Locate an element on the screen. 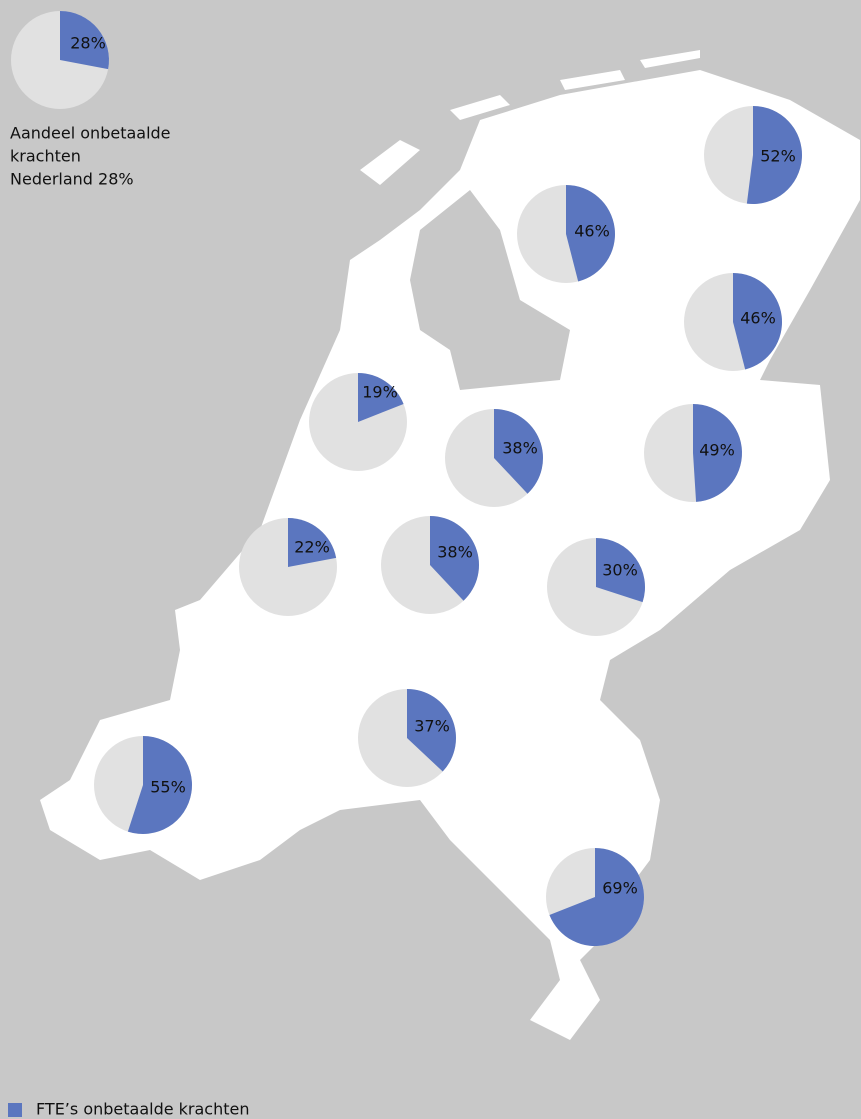 This screenshot has height=1119, width=861. lake is located at coordinates (490, 290).